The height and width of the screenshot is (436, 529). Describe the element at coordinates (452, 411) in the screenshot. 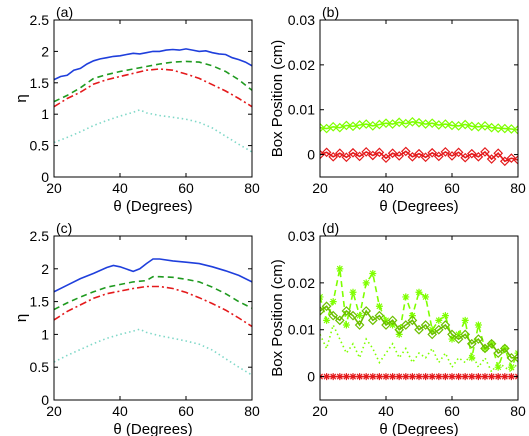

I see `x-tick-label: 60` at that location.